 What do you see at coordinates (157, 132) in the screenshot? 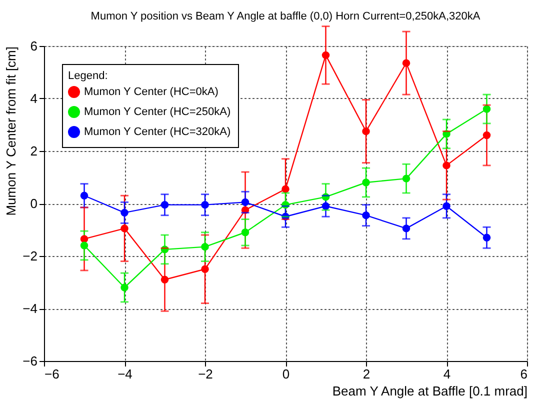
I see `legend-label: Mumon Y Center (HC=320kA)` at bounding box center [157, 132].